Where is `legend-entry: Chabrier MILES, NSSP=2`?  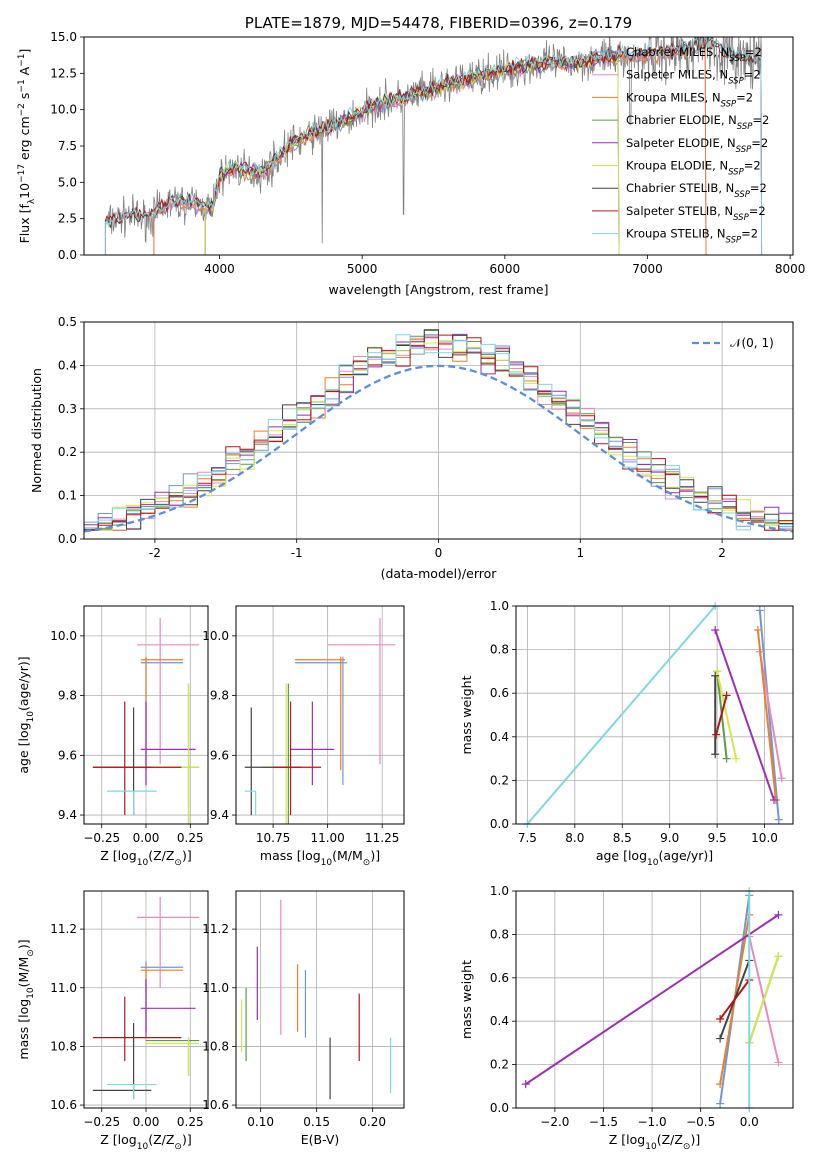
legend-entry: Chabrier MILES, NSSP=2 is located at coordinates (694, 54).